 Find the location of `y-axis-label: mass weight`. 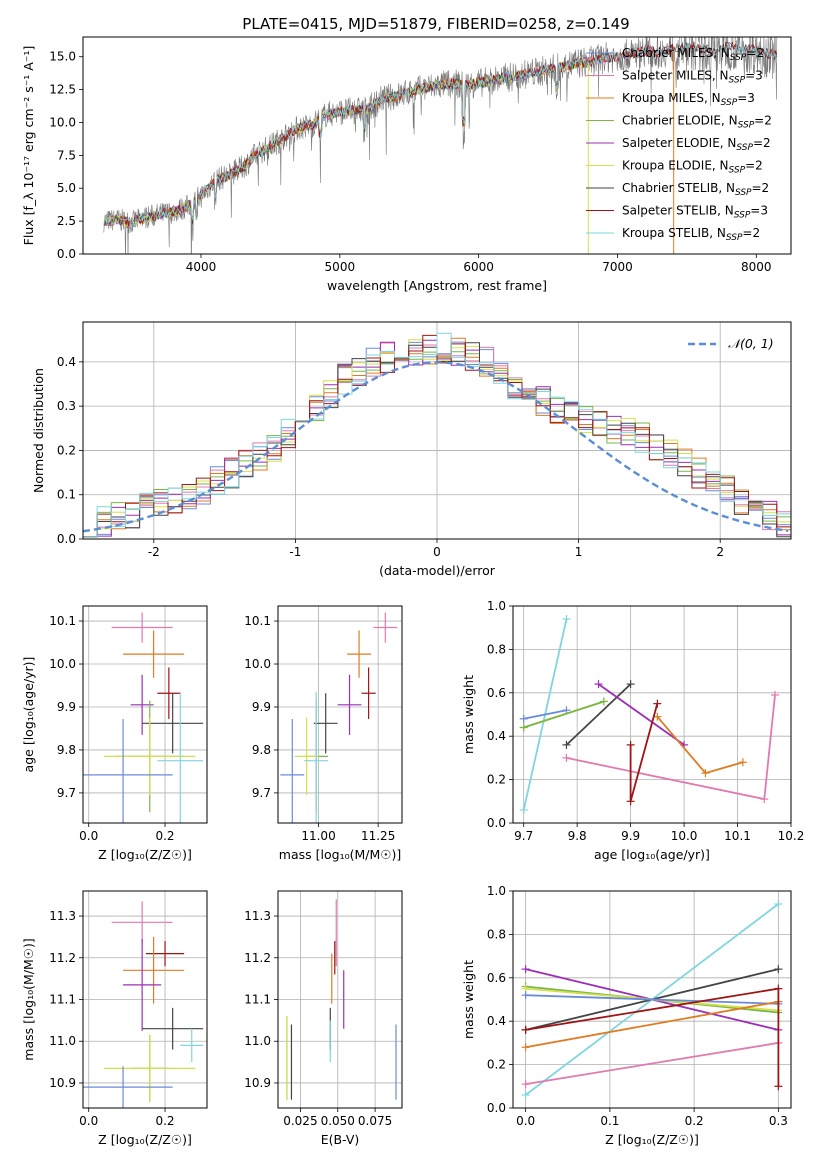

y-axis-label: mass weight is located at coordinates (468, 714).